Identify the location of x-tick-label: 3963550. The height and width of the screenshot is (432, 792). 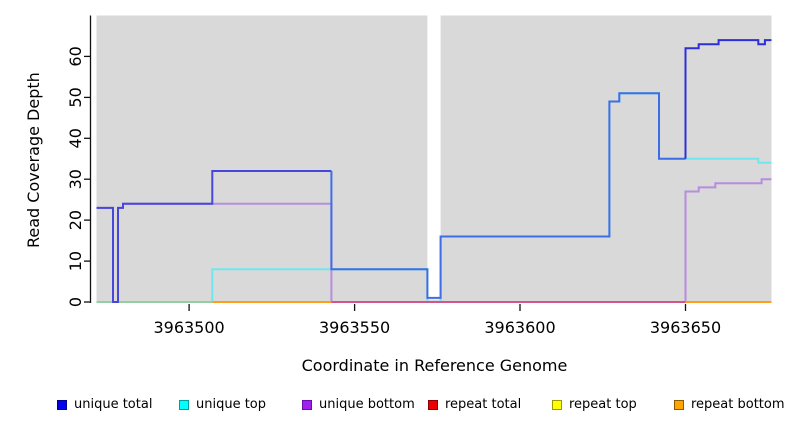
(354, 327).